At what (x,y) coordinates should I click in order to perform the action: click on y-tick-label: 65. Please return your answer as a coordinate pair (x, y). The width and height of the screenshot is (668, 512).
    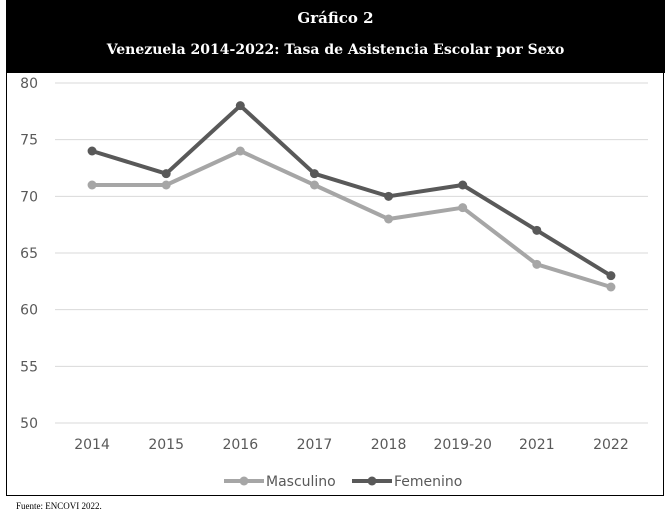
    Looking at the image, I should click on (29, 254).